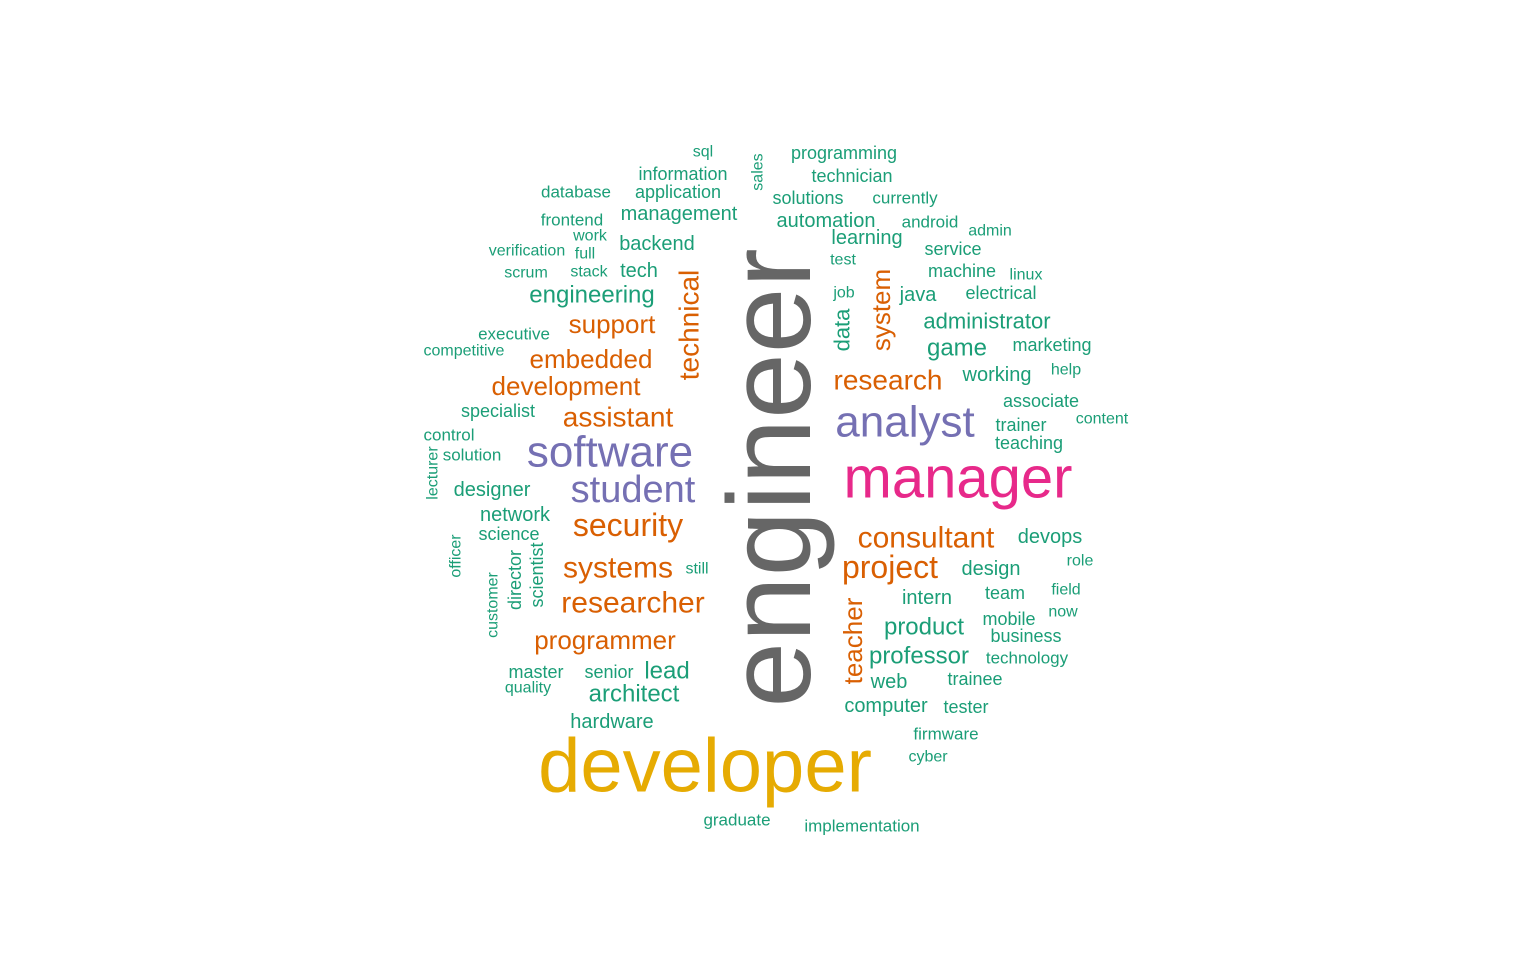 This screenshot has height=960, width=1536. What do you see at coordinates (957, 348) in the screenshot?
I see `word-game: game` at bounding box center [957, 348].